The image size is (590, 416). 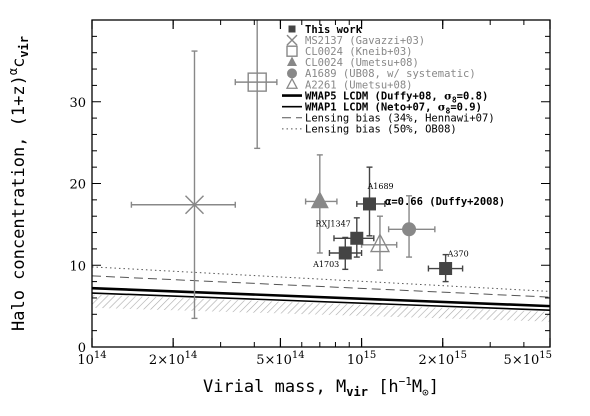 I want to click on legend-item-4-swatch-shape, so click(x=292, y=61).